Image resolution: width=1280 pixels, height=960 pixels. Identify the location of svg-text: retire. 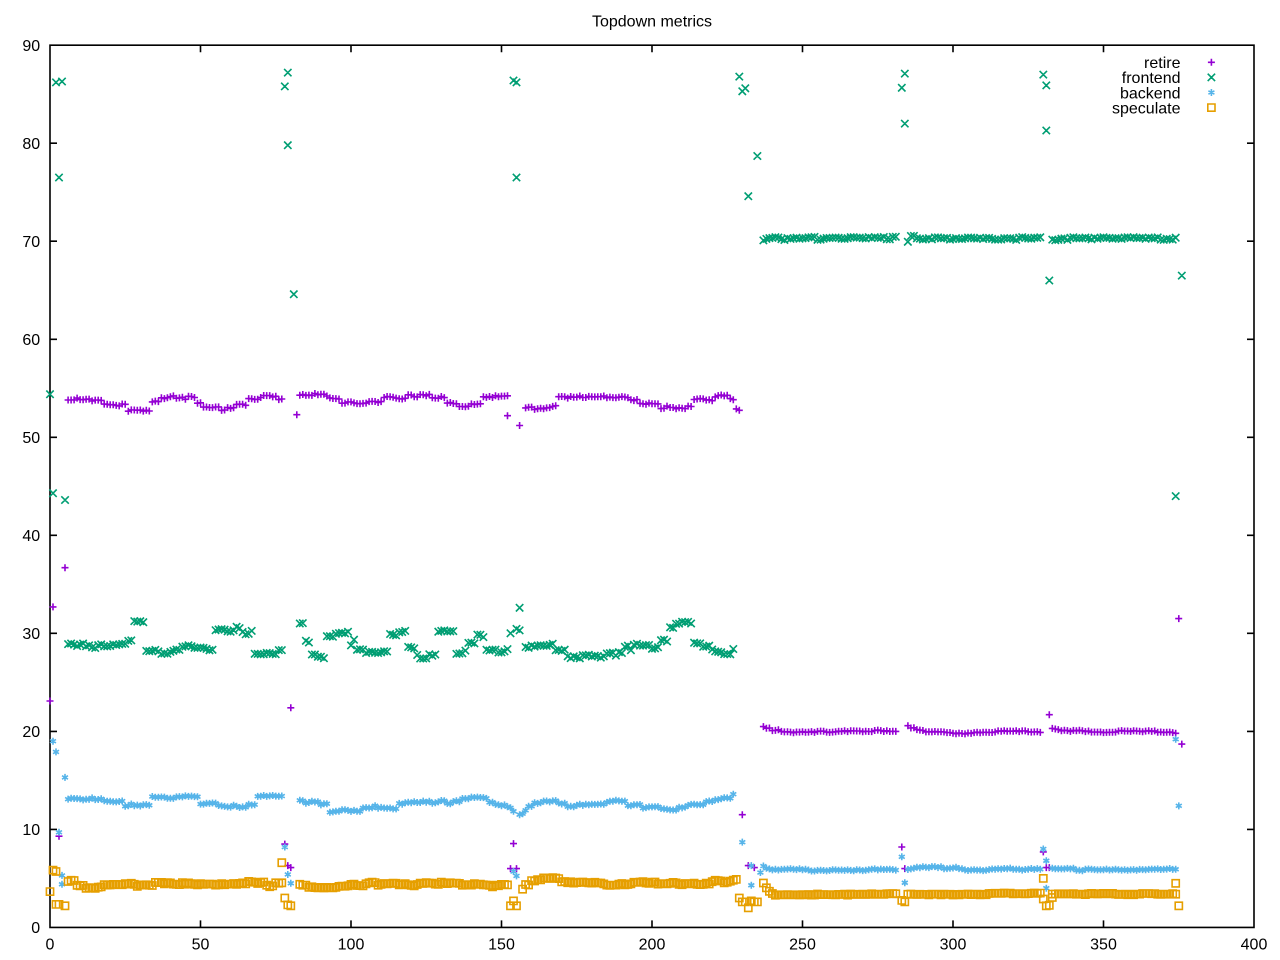
(1162, 63).